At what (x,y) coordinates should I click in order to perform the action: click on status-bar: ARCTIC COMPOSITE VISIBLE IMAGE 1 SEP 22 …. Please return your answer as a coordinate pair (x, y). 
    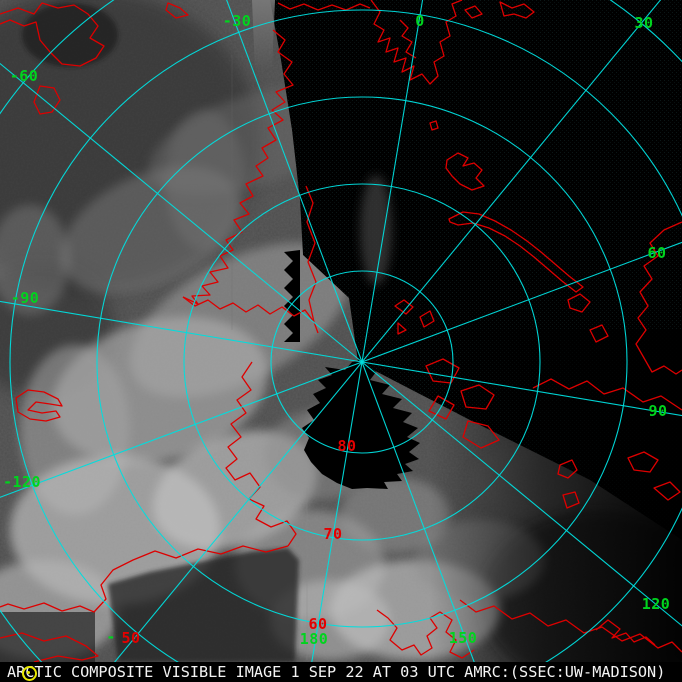
    Looking at the image, I should click on (341, 672).